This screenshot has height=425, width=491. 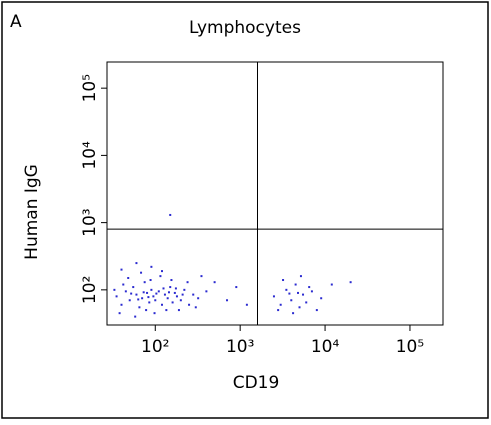 I want to click on x-tick-label: 10⁴, so click(x=325, y=347).